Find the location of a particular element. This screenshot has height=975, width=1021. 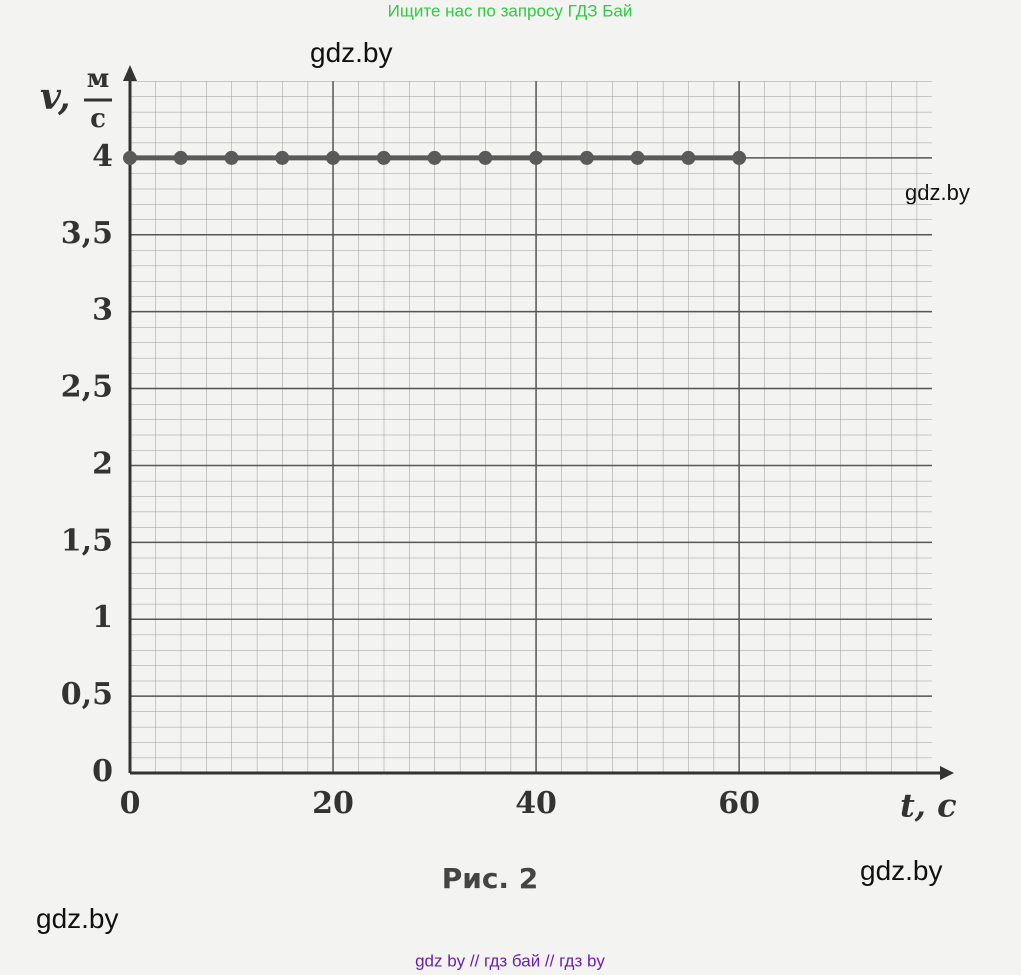

x-tick-label: 40 is located at coordinates (536, 803).